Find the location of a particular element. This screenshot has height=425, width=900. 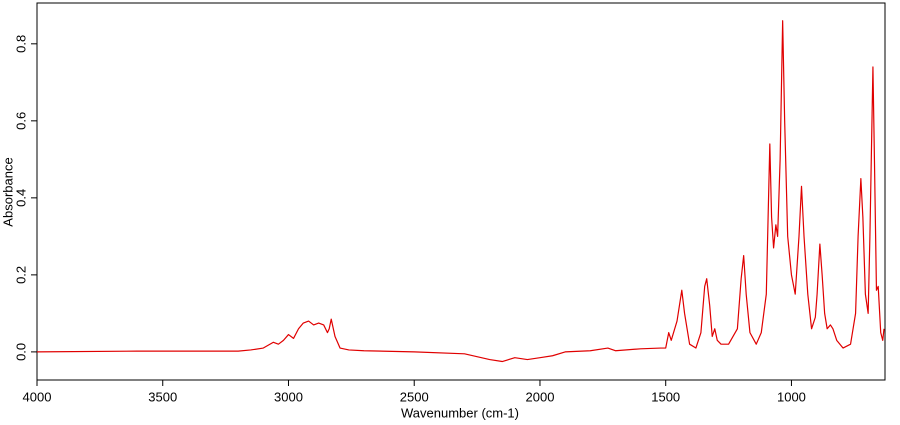

x-tick-label: 2000 is located at coordinates (540, 396).